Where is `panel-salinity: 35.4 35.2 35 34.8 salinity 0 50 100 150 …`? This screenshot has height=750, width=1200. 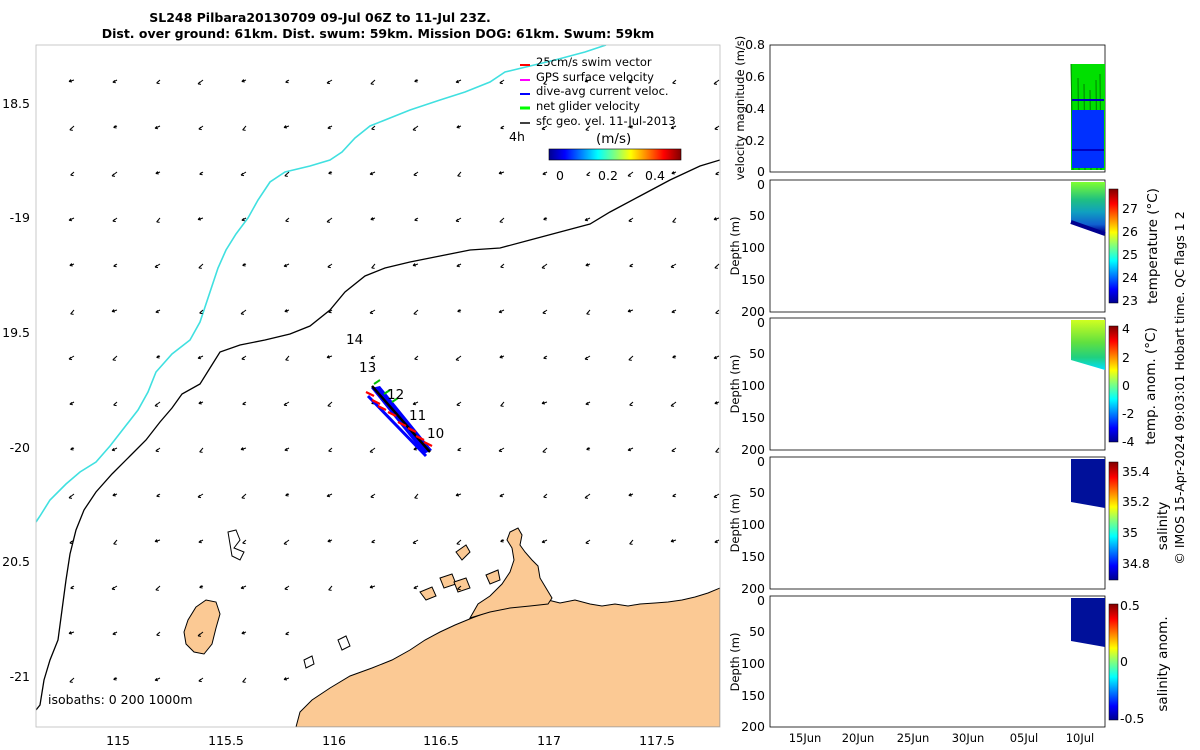 panel-salinity: 35.4 35.2 35 34.8 salinity 0 50 100 150 … is located at coordinates (949, 525).